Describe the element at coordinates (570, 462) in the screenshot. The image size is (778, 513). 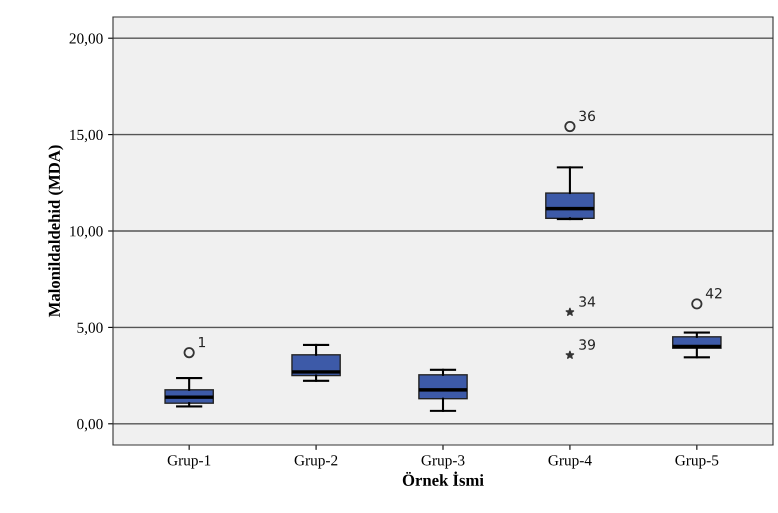
I see `x-tick-label: Grup-4` at that location.